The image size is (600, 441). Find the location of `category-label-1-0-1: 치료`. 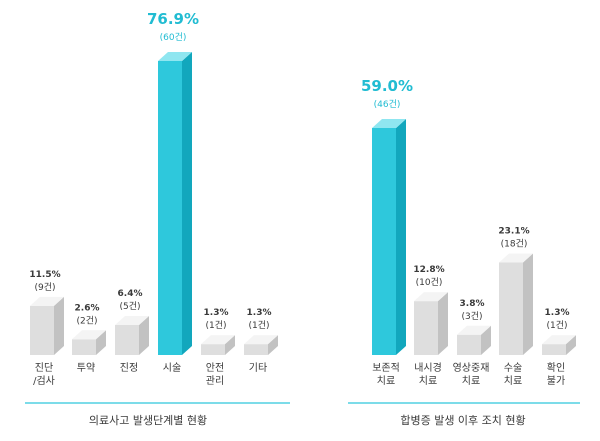

category-label-1-0-1: 치료 is located at coordinates (386, 381).